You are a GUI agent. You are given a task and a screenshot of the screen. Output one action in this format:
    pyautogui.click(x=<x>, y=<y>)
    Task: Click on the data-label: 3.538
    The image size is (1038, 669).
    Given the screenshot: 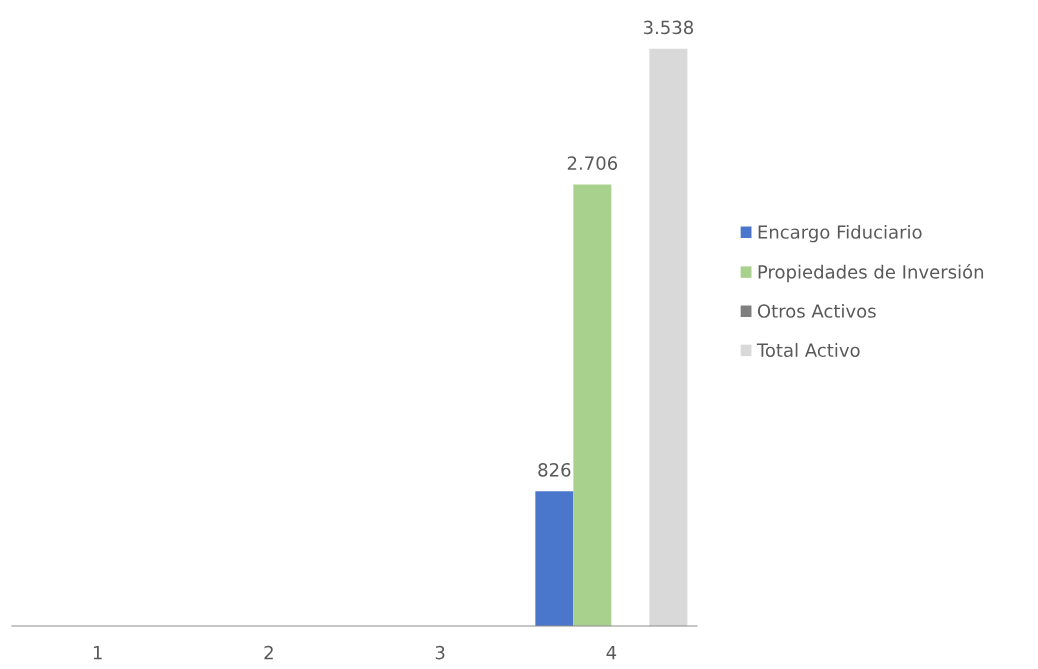 What is the action you would take?
    pyautogui.click(x=668, y=27)
    